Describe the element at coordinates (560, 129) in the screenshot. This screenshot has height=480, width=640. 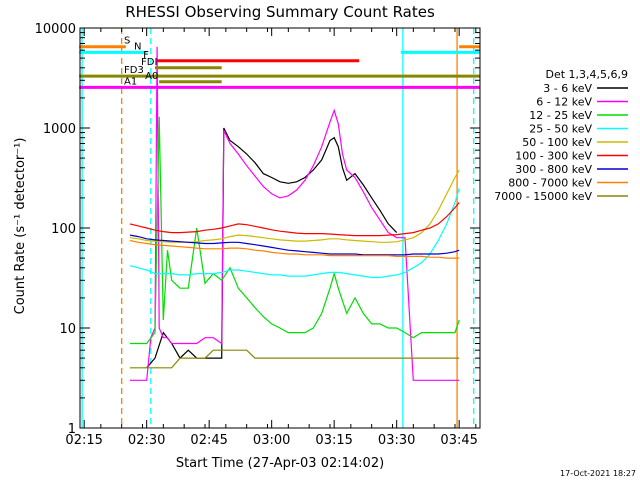
I see `legend-label-3: 25 - 50 keV` at that location.